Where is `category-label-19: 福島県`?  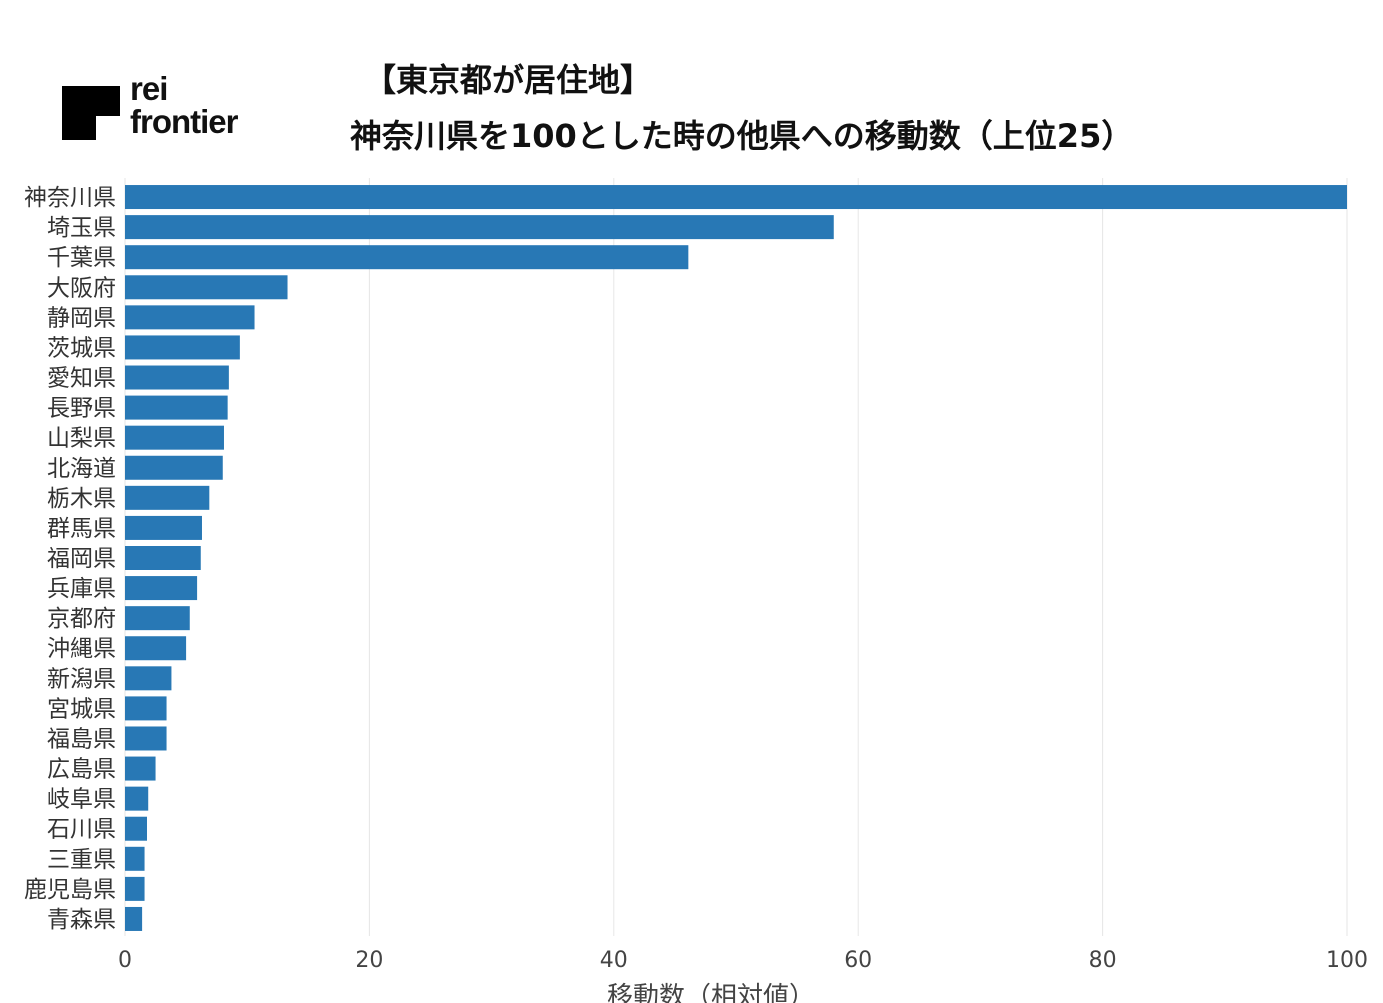
category-label-19: 福島県 is located at coordinates (81, 739).